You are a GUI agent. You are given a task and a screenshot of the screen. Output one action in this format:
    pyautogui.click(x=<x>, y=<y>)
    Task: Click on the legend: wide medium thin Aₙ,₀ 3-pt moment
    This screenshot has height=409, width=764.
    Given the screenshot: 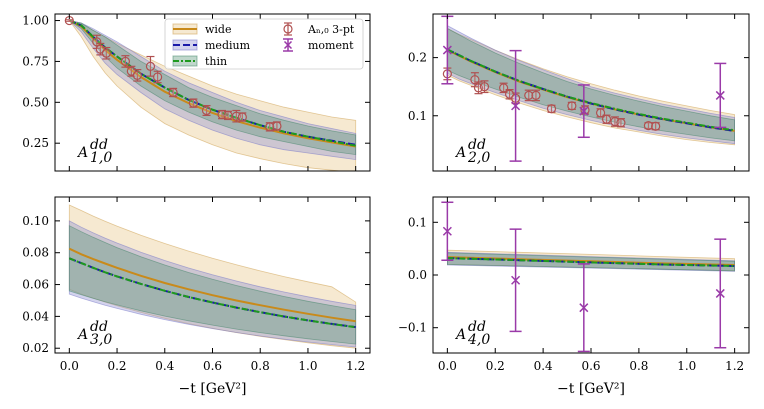 What is the action you would take?
    pyautogui.click(x=264, y=44)
    